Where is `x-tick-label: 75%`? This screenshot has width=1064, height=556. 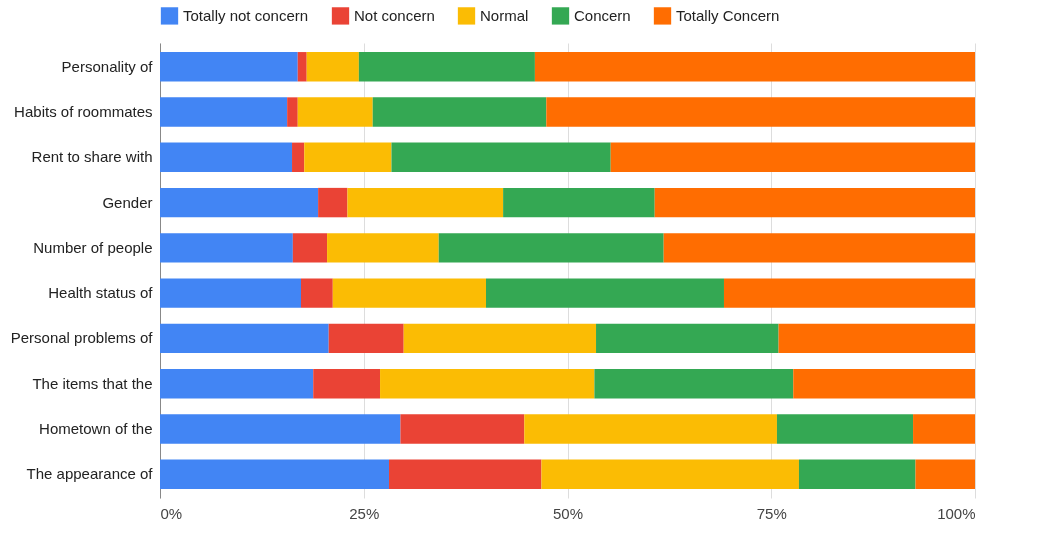
x-tick-label: 75% is located at coordinates (771, 513).